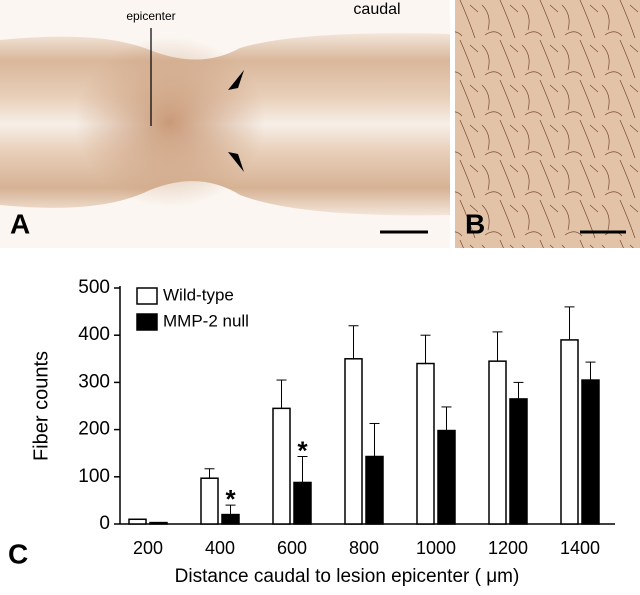  I want to click on panel-label: A, so click(20, 223).